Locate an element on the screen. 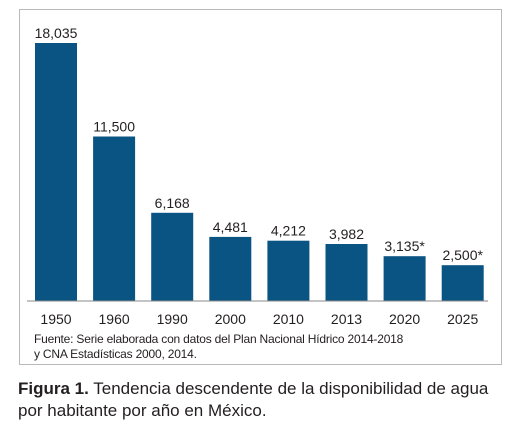 This screenshot has width=516, height=447. value-label-2010: 4,212 is located at coordinates (288, 231).